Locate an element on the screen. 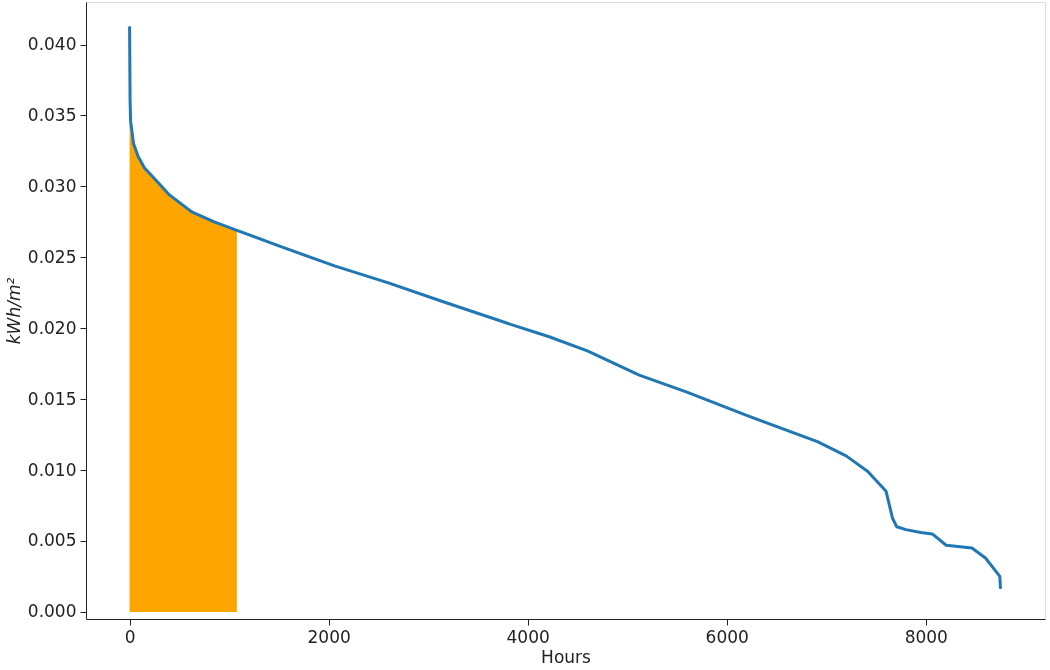 The width and height of the screenshot is (1050, 670). x-axis-title: Hours is located at coordinates (566, 656).